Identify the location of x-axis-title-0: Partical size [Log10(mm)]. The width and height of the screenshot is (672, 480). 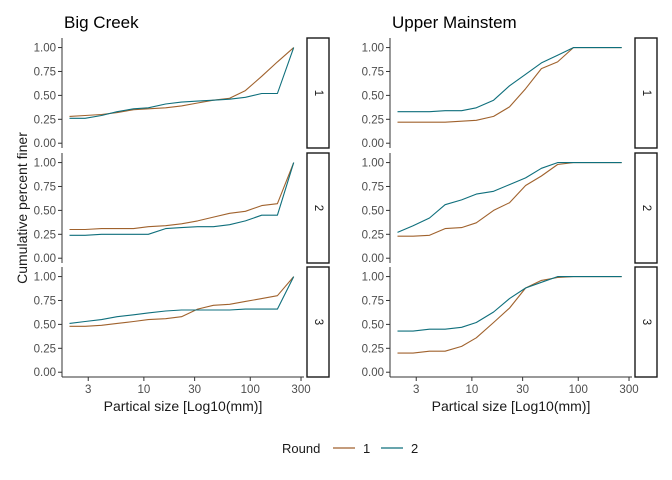
(183, 406).